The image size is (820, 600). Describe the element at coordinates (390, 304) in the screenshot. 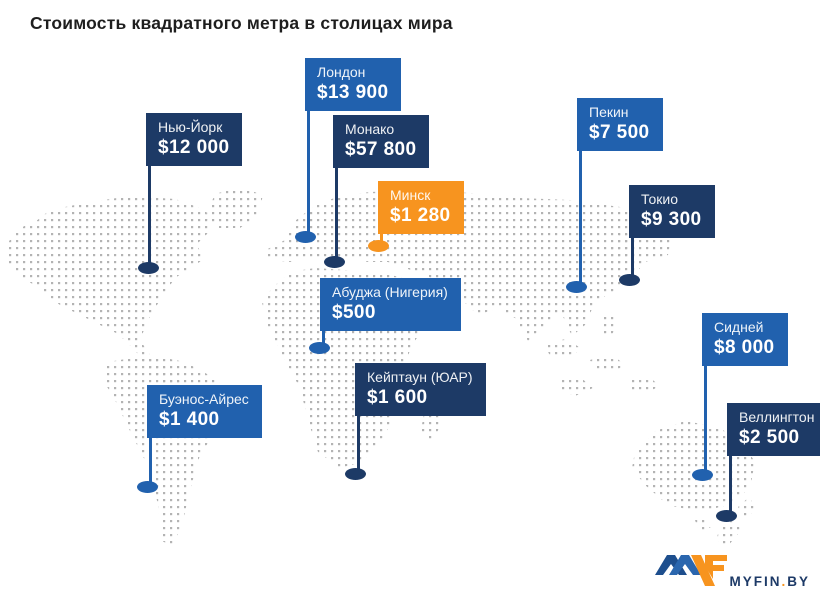

I see `city-label-abuja: Абуджа (Нигерия) $500` at that location.